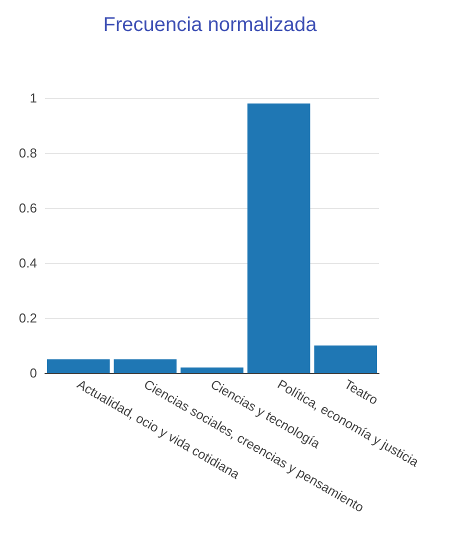  Describe the element at coordinates (33, 98) in the screenshot. I see `y-tick-label: 1` at that location.